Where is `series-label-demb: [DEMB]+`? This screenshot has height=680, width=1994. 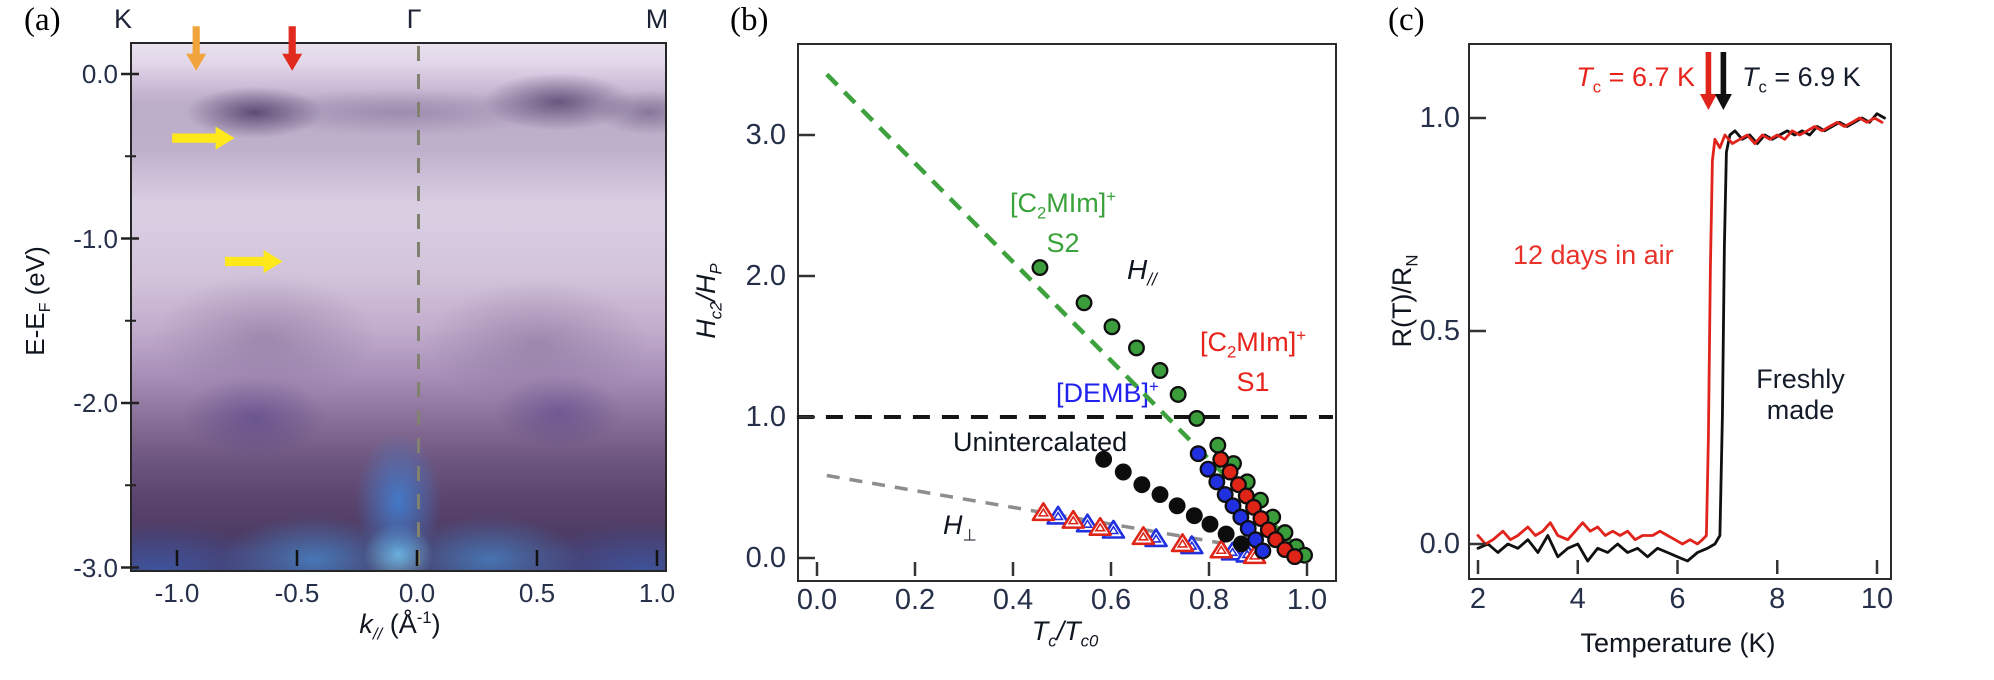
series-label-demb: [DEMB]+ is located at coordinates (1107, 392).